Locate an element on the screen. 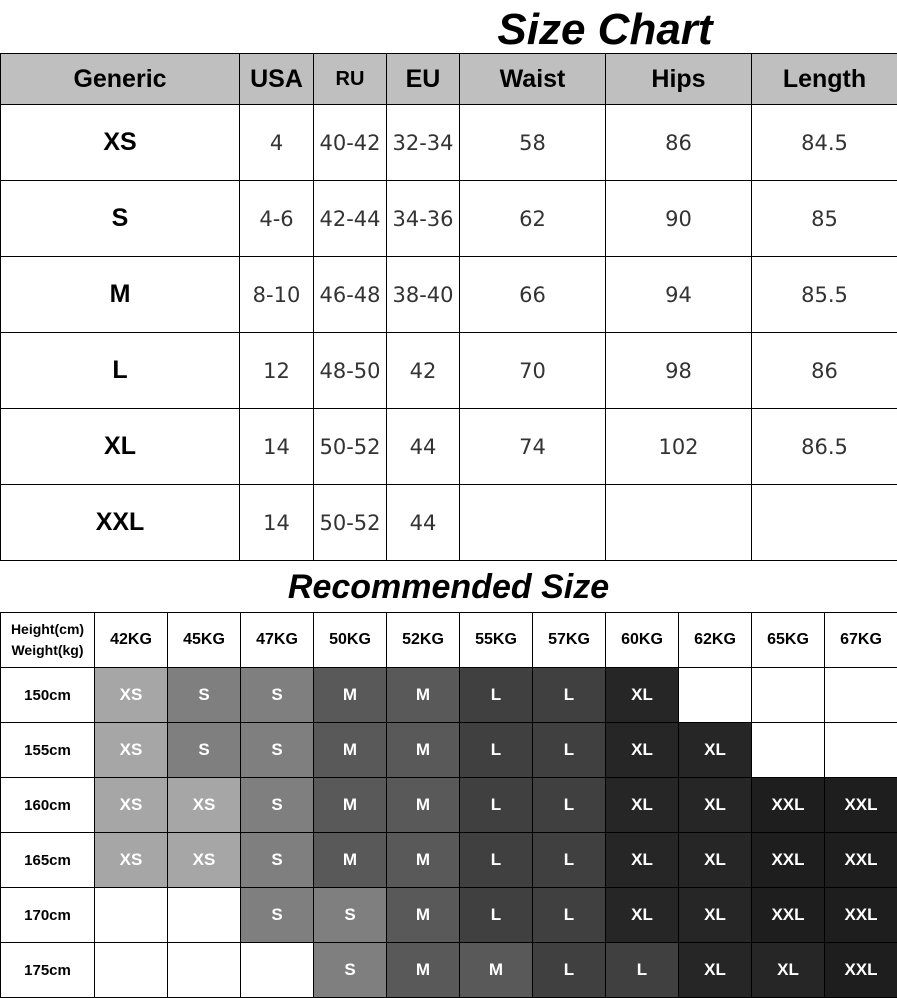  table-cell: 8-10 is located at coordinates (276, 294).